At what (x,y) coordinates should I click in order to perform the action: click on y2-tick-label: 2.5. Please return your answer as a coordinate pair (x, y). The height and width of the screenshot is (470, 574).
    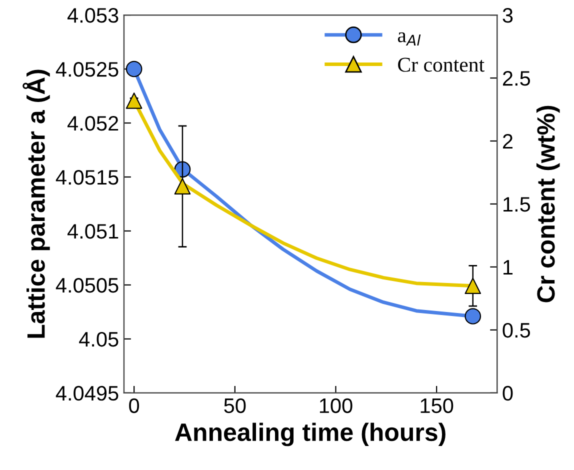
    Looking at the image, I should click on (516, 78).